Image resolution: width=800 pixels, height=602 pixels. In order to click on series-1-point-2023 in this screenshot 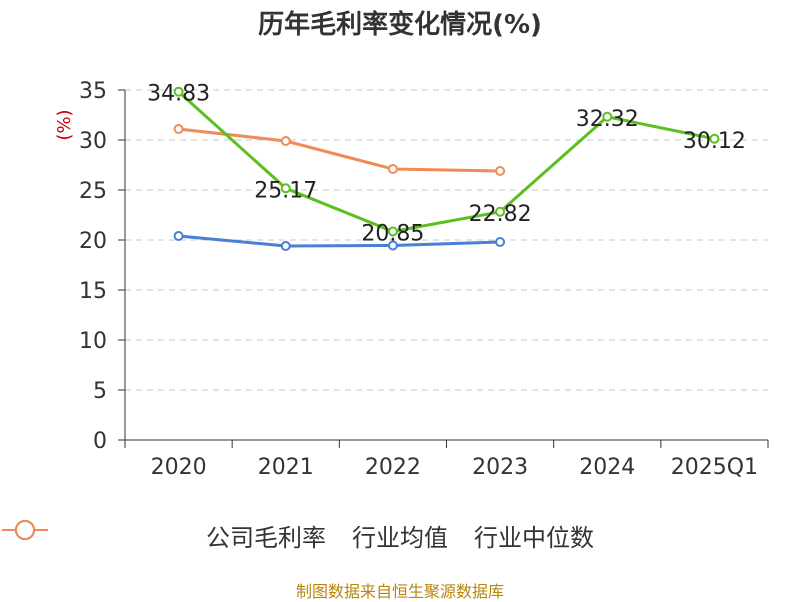, I will do `click(500, 242)`.